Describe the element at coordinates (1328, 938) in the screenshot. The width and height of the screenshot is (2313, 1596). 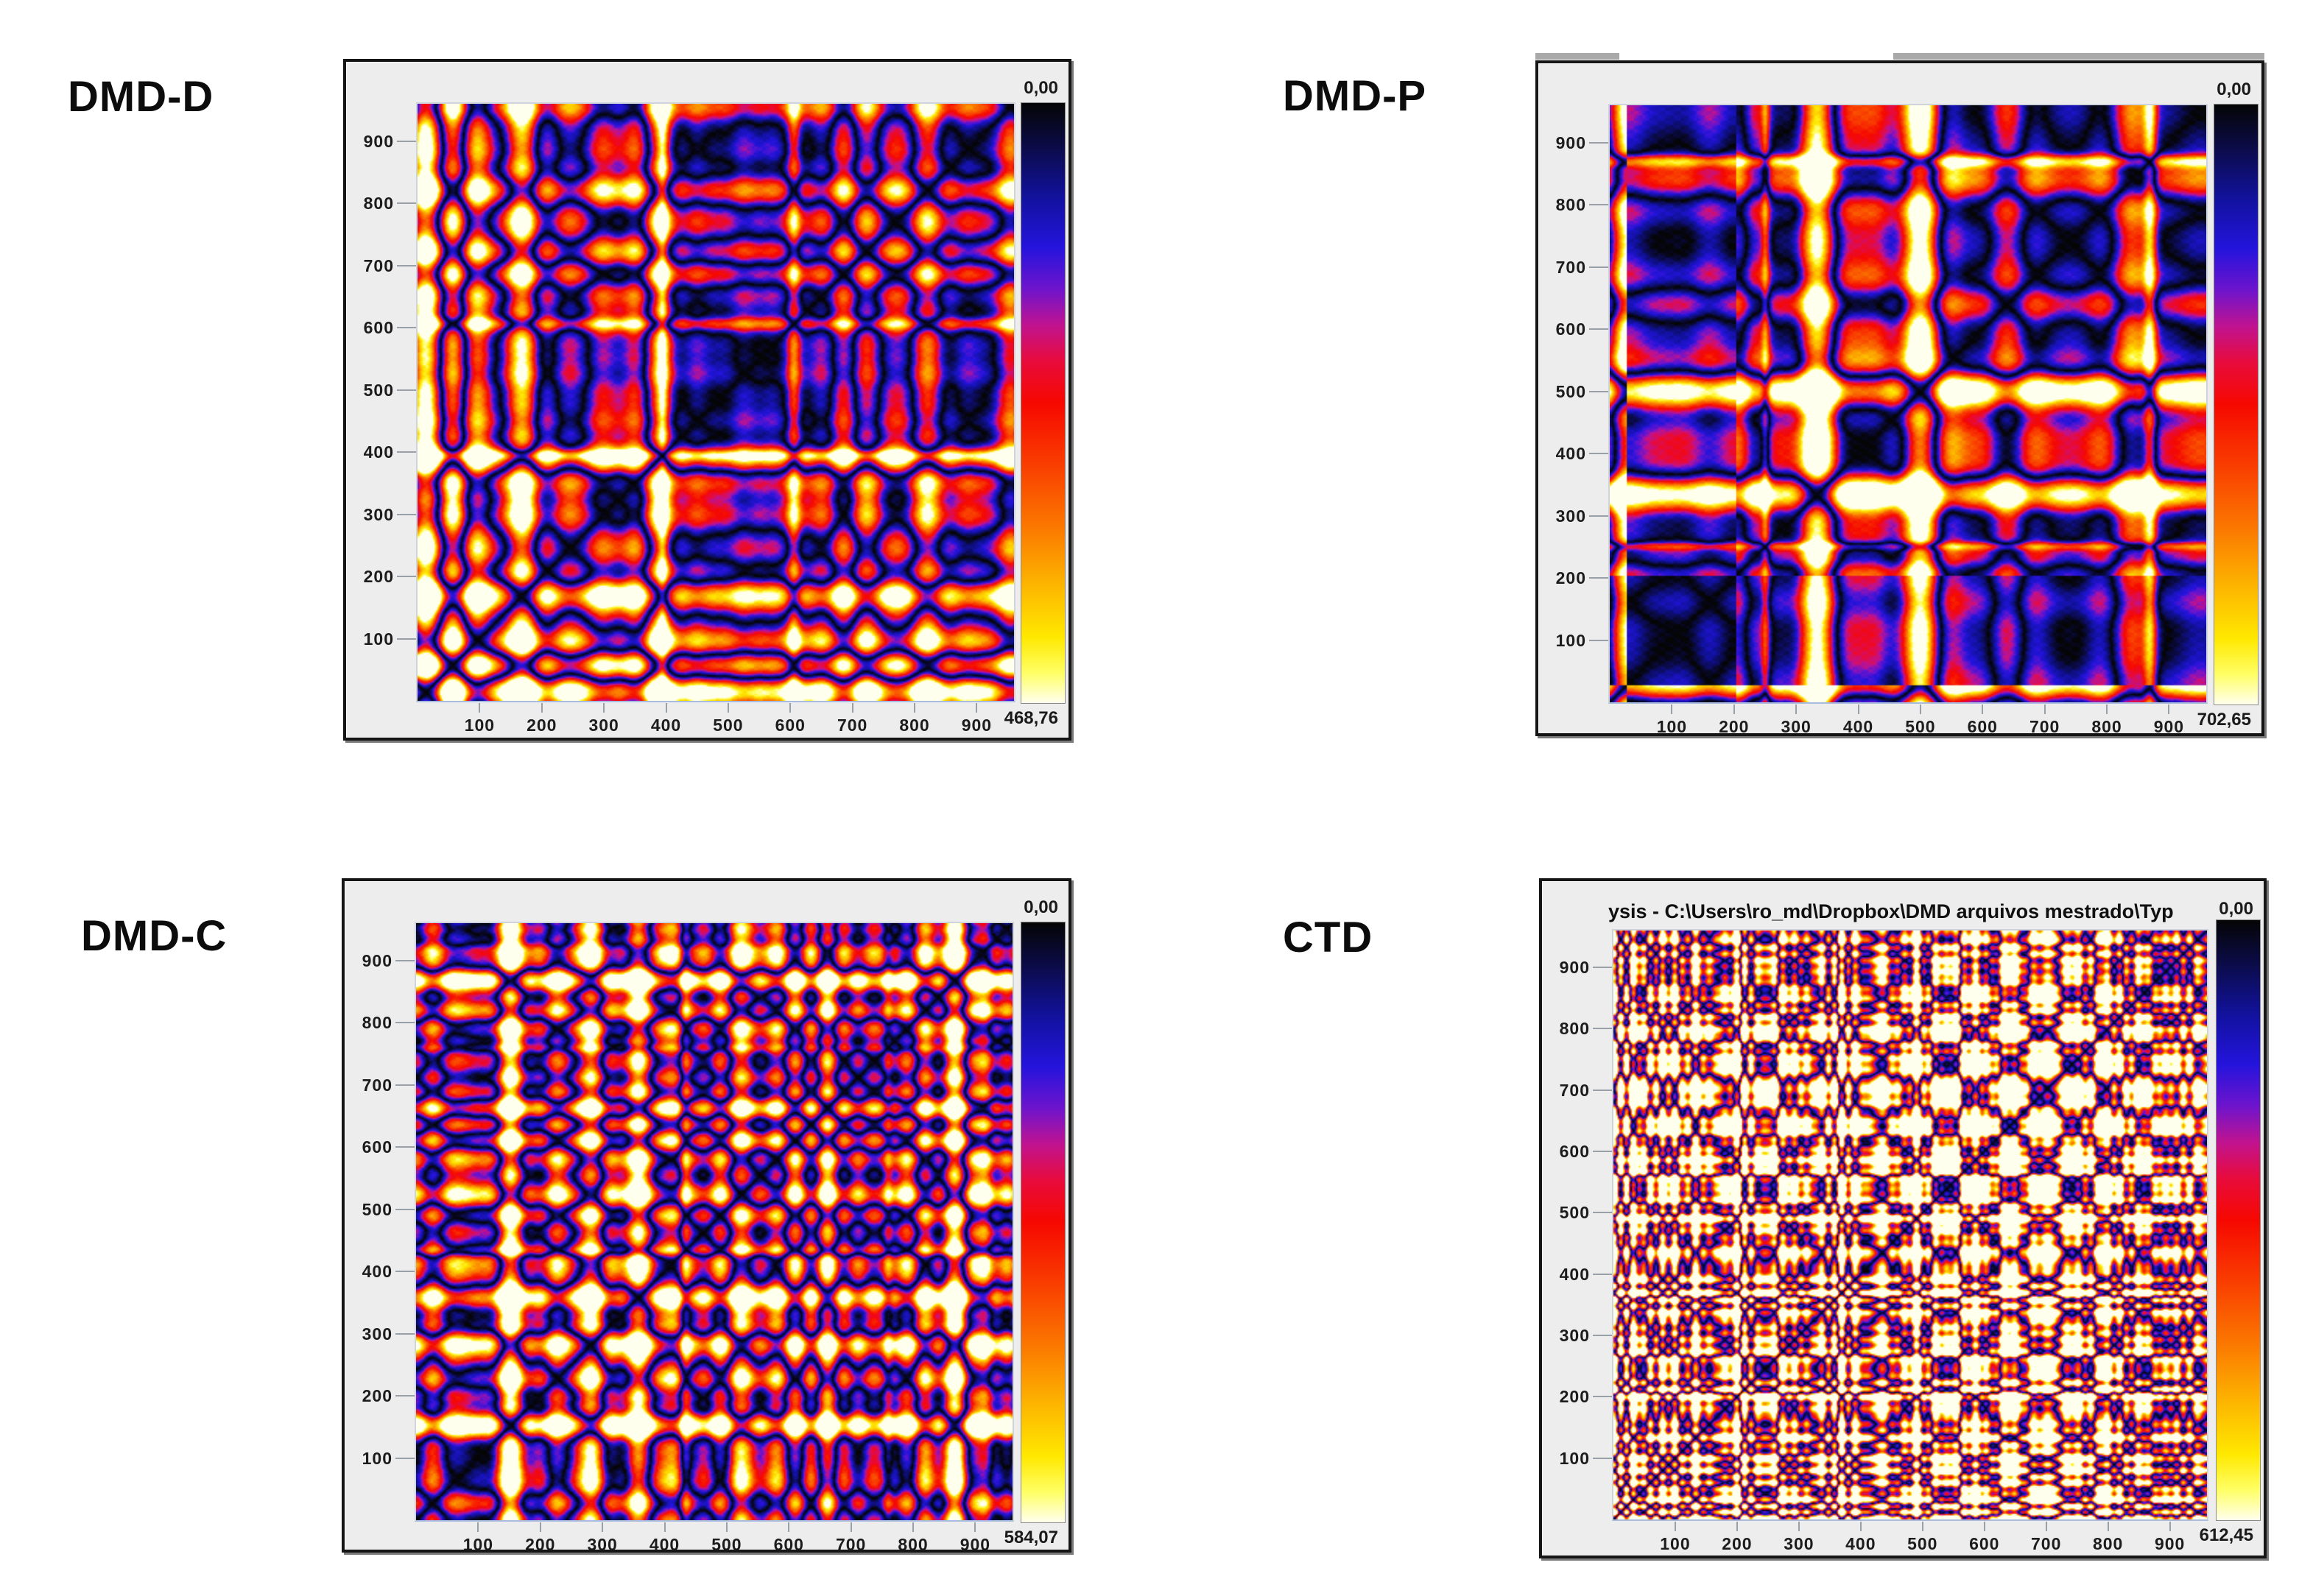
I see `panel-title-ctd: CTD` at that location.